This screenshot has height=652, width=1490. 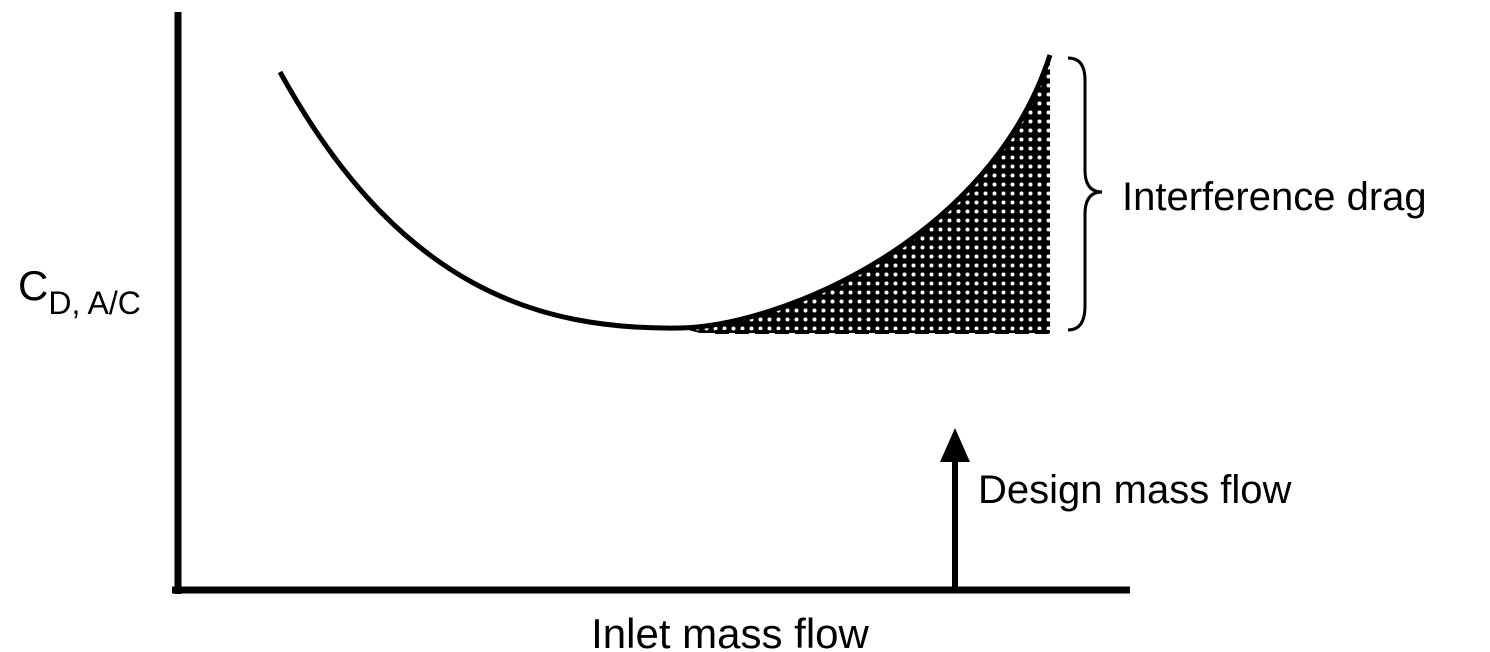 I want to click on y-axis-label-subscript: D, A/C, so click(x=94, y=303).